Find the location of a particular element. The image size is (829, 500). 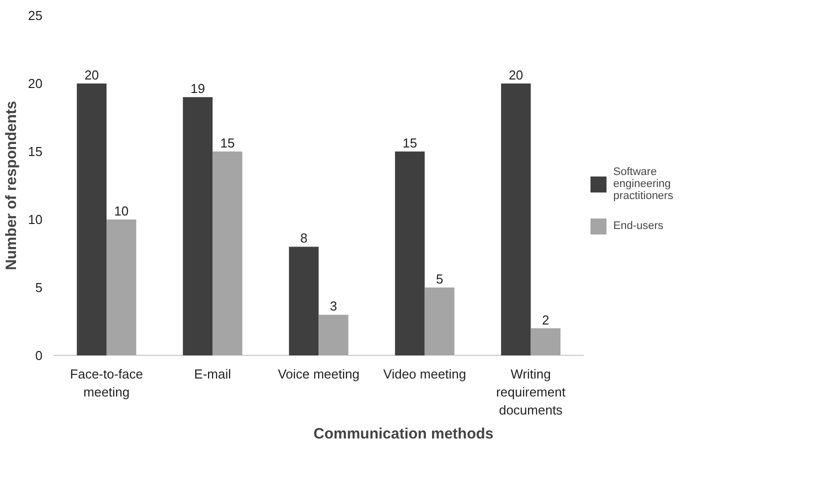

y-tick-label: 25 is located at coordinates (35, 15).